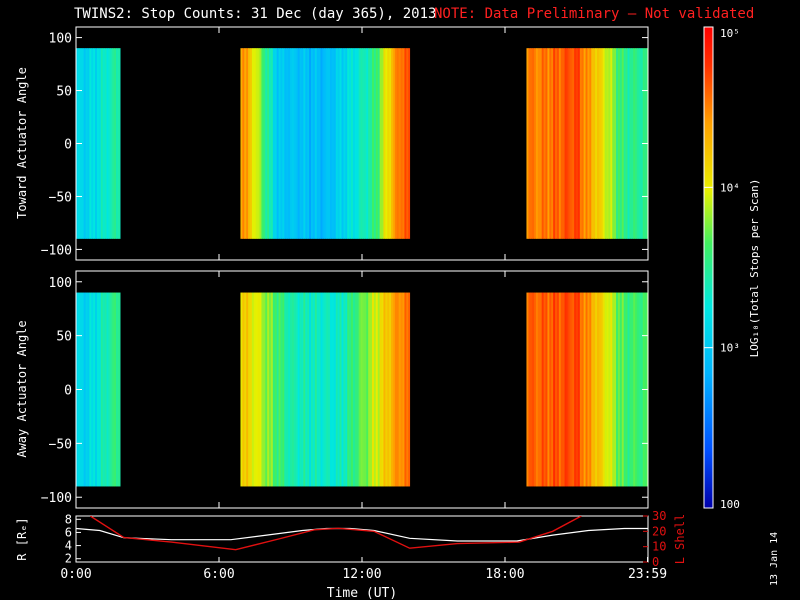  I want to click on colorbar-tick-label: 10⁴, so click(730, 187).